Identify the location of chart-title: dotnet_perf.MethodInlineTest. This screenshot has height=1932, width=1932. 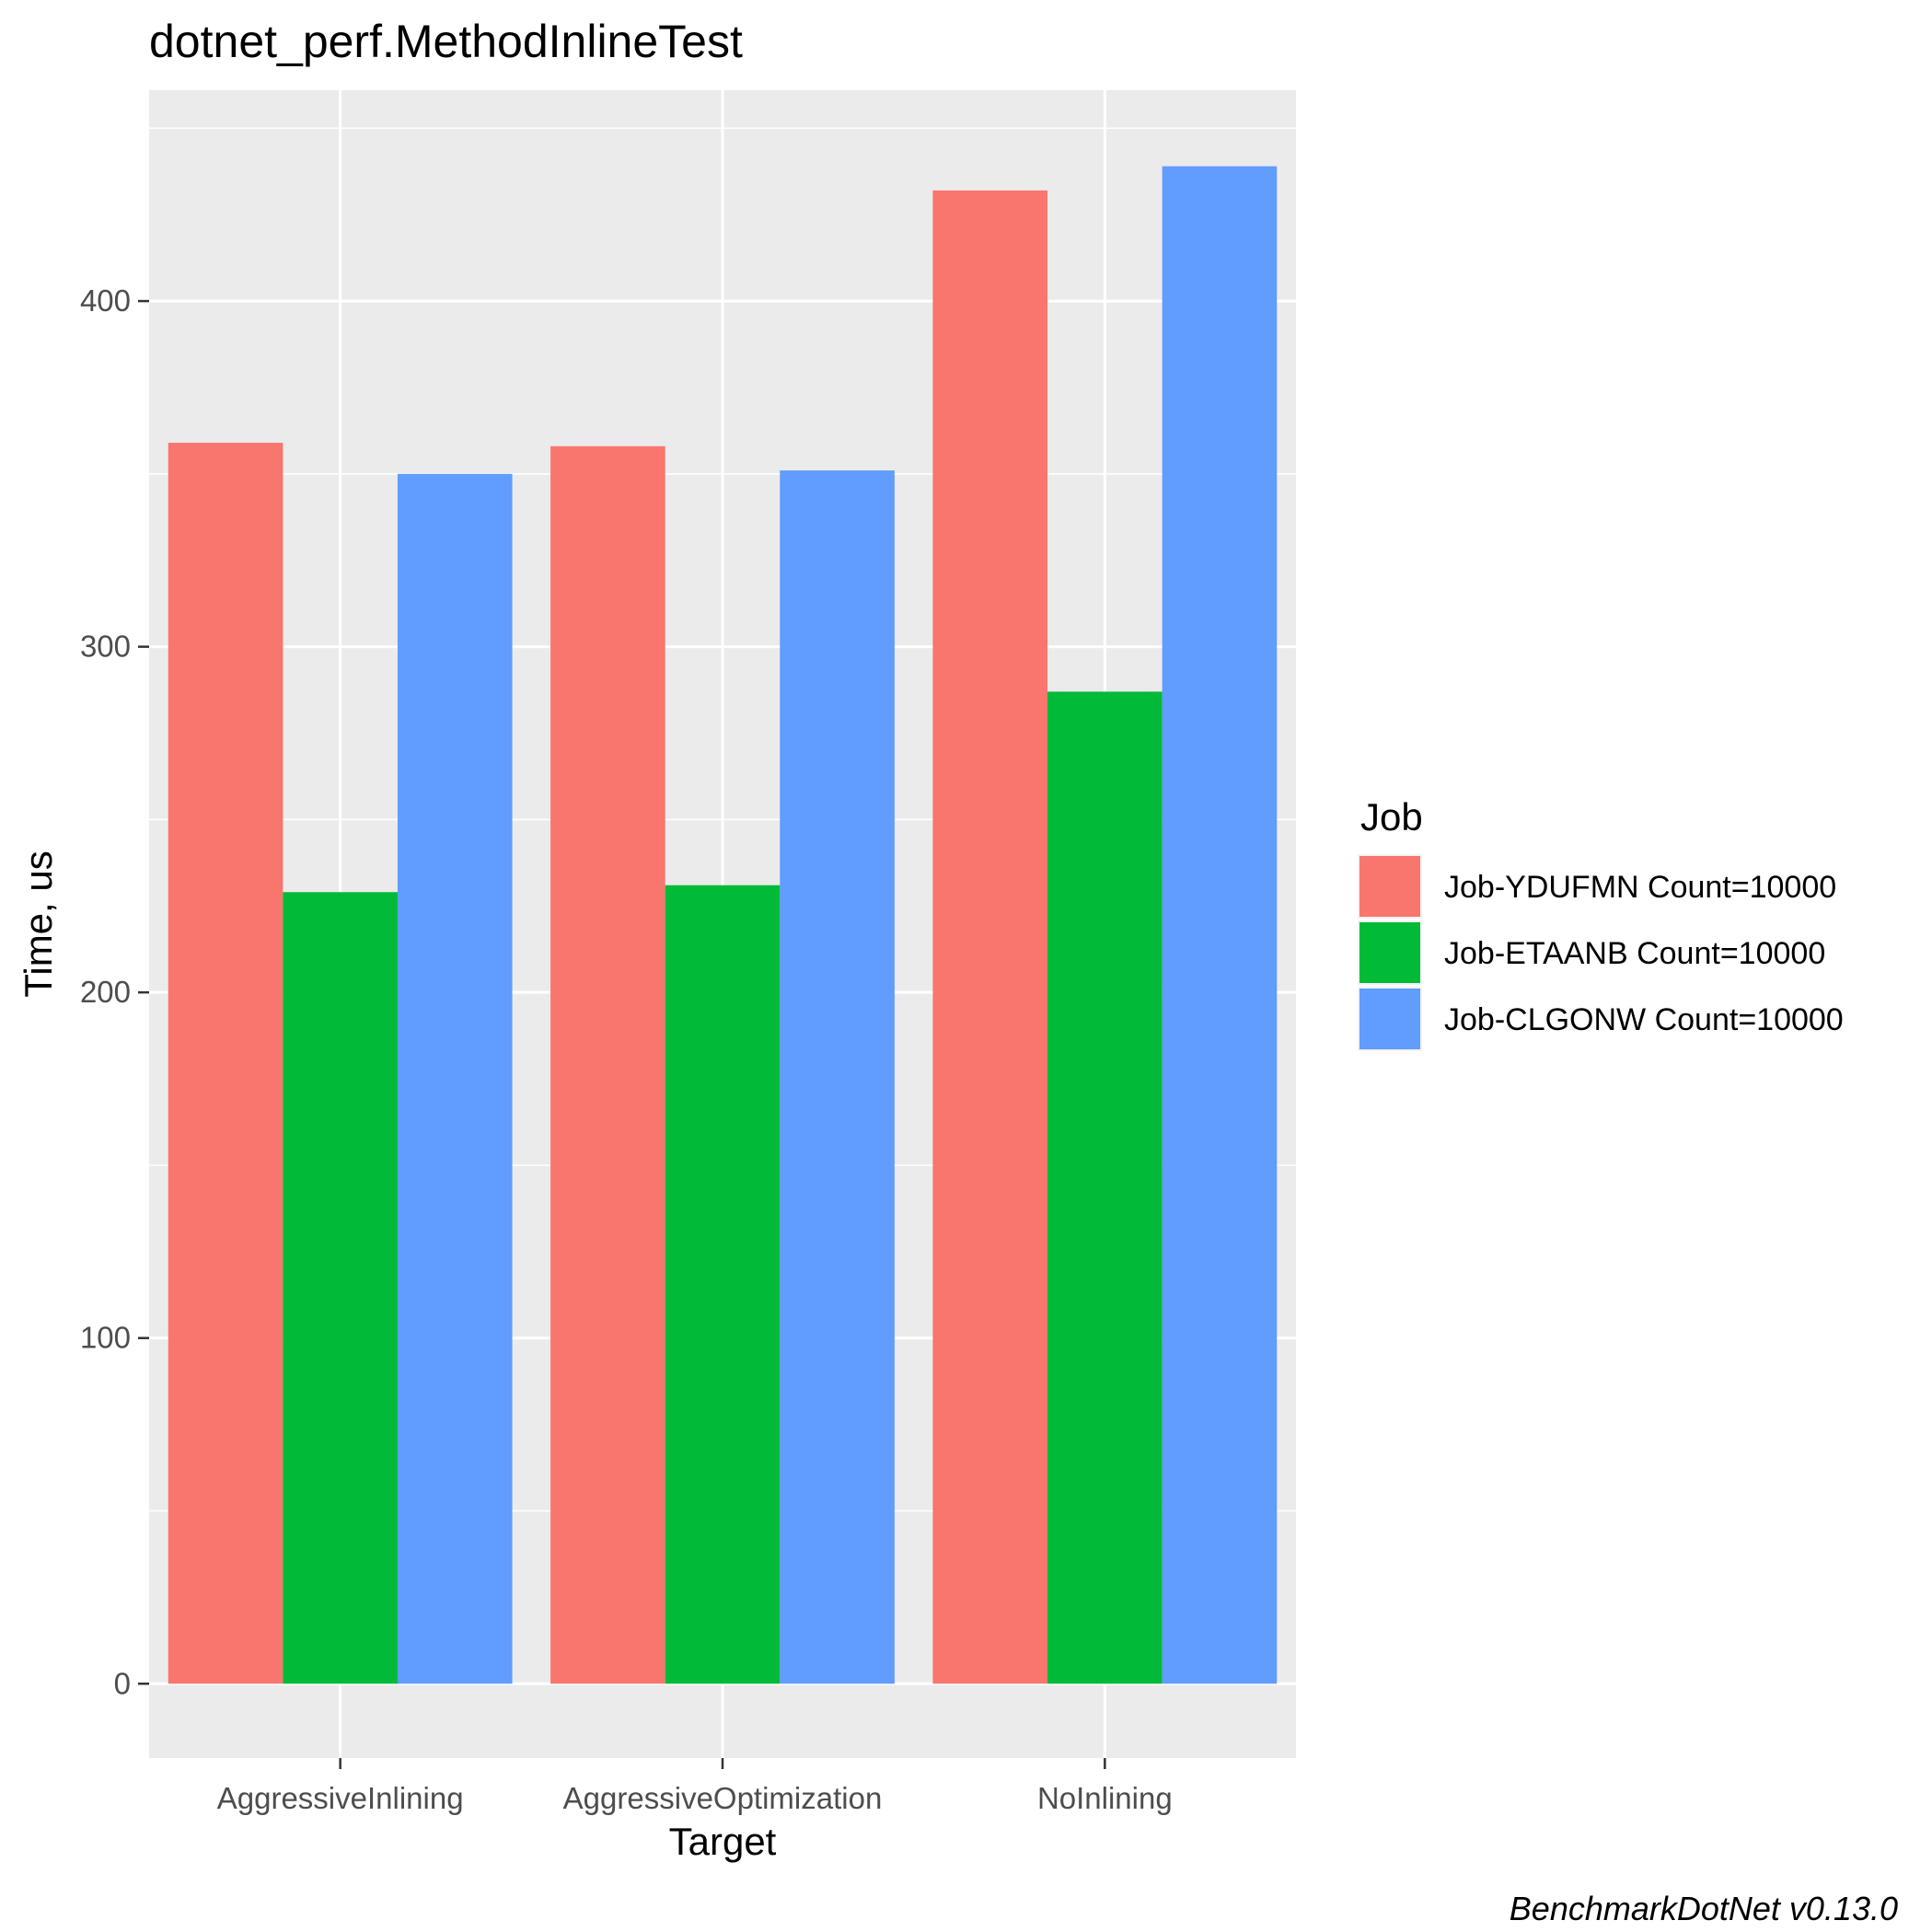
(446, 42).